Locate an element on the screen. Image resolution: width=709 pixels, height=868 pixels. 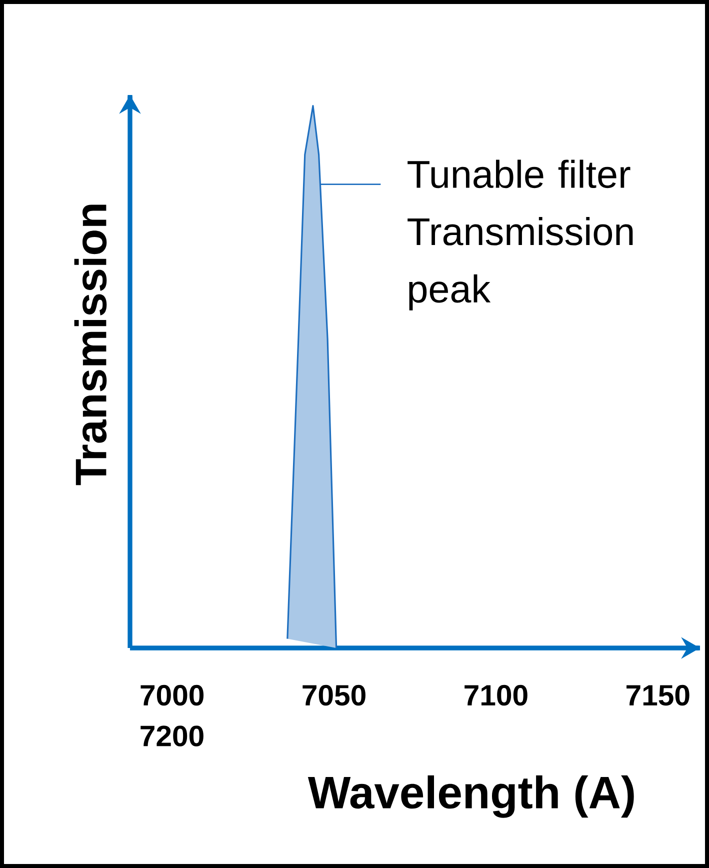
x-tick-label: 7100 is located at coordinates (496, 695).